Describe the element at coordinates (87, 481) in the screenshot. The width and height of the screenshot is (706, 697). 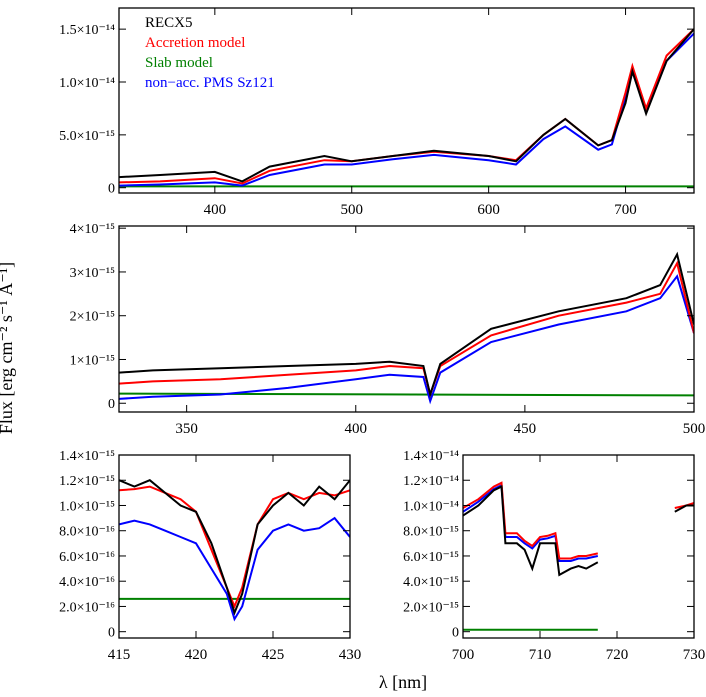
I see `y-tick-label: 1.2×10⁻¹⁵` at that location.